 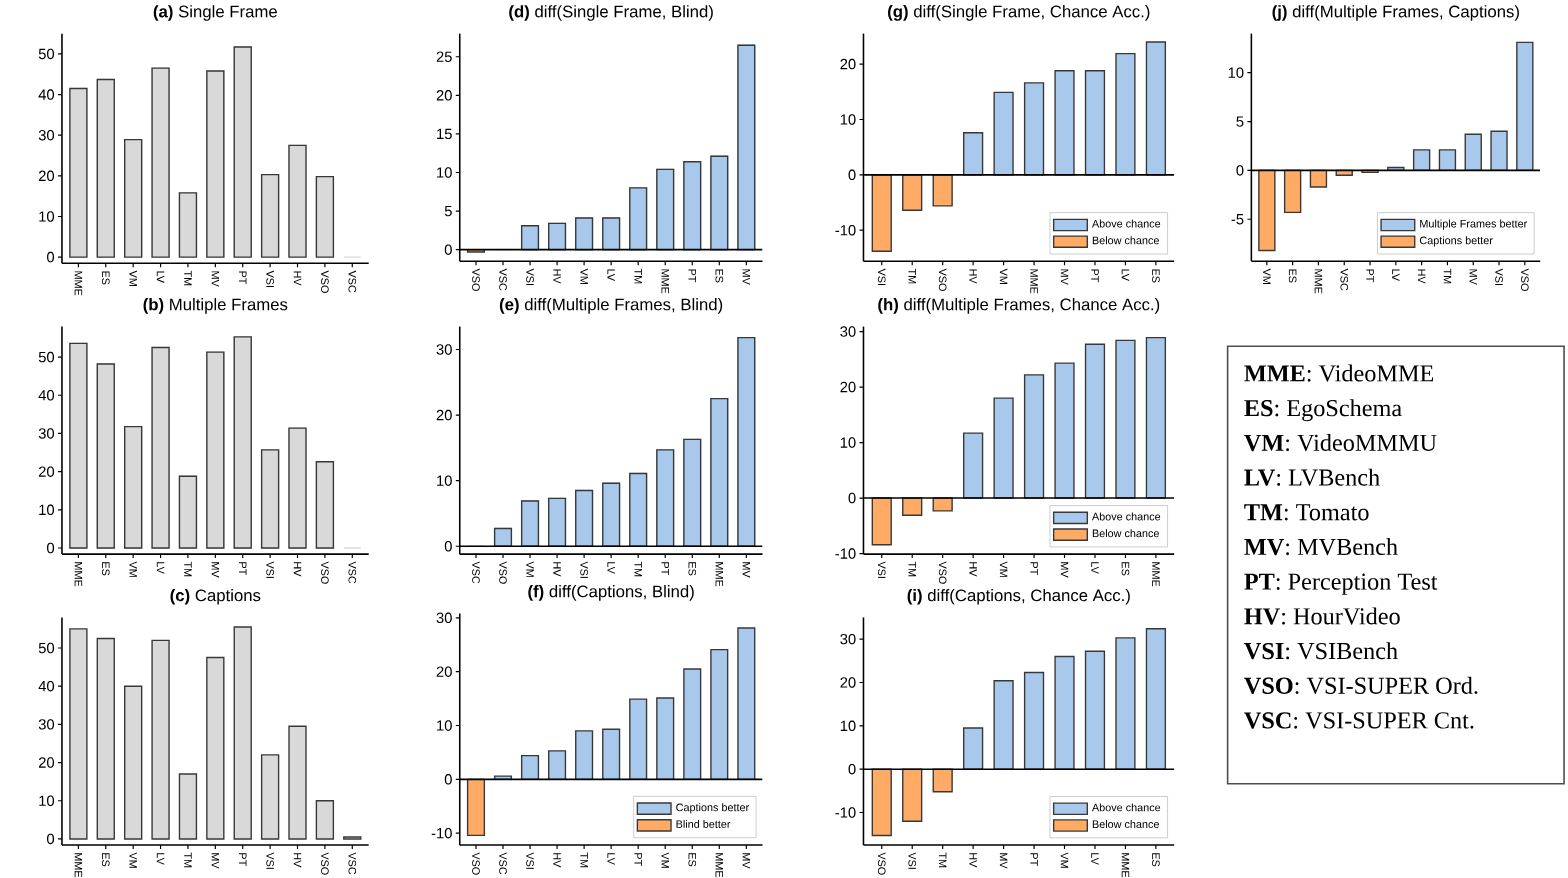 What do you see at coordinates (611, 305) in the screenshot?
I see `chart-title: (e) diff(Multiple Frames, Blind)` at bounding box center [611, 305].